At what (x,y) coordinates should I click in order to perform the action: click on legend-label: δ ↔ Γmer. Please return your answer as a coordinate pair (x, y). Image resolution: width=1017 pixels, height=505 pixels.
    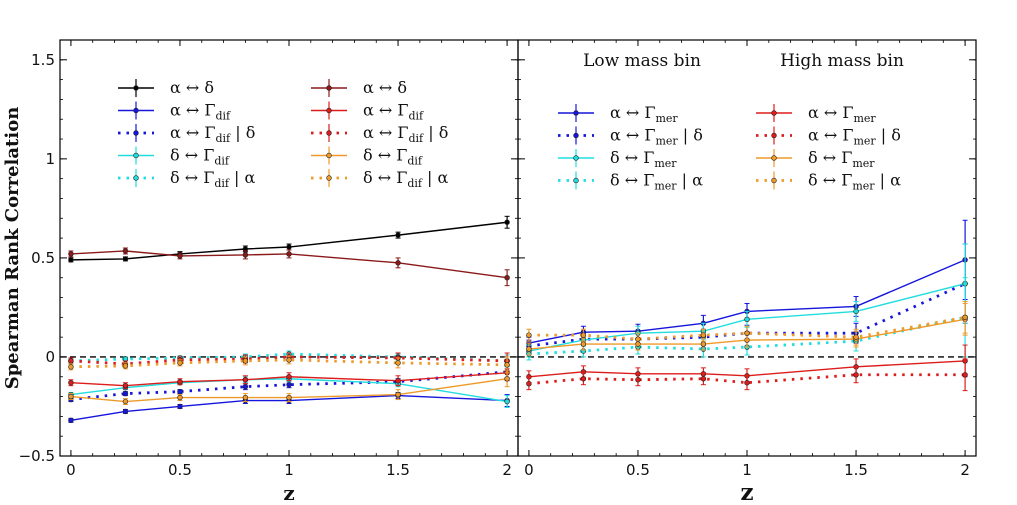
    Looking at the image, I should click on (841, 159).